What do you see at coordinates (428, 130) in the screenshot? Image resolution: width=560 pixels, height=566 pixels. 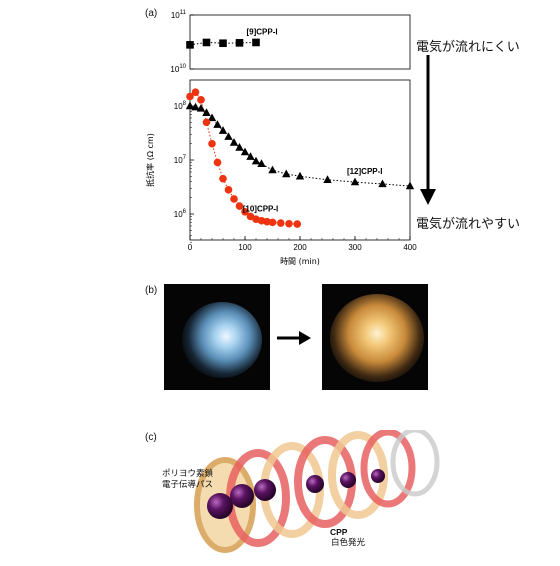 I see `down-arrow-icon` at bounding box center [428, 130].